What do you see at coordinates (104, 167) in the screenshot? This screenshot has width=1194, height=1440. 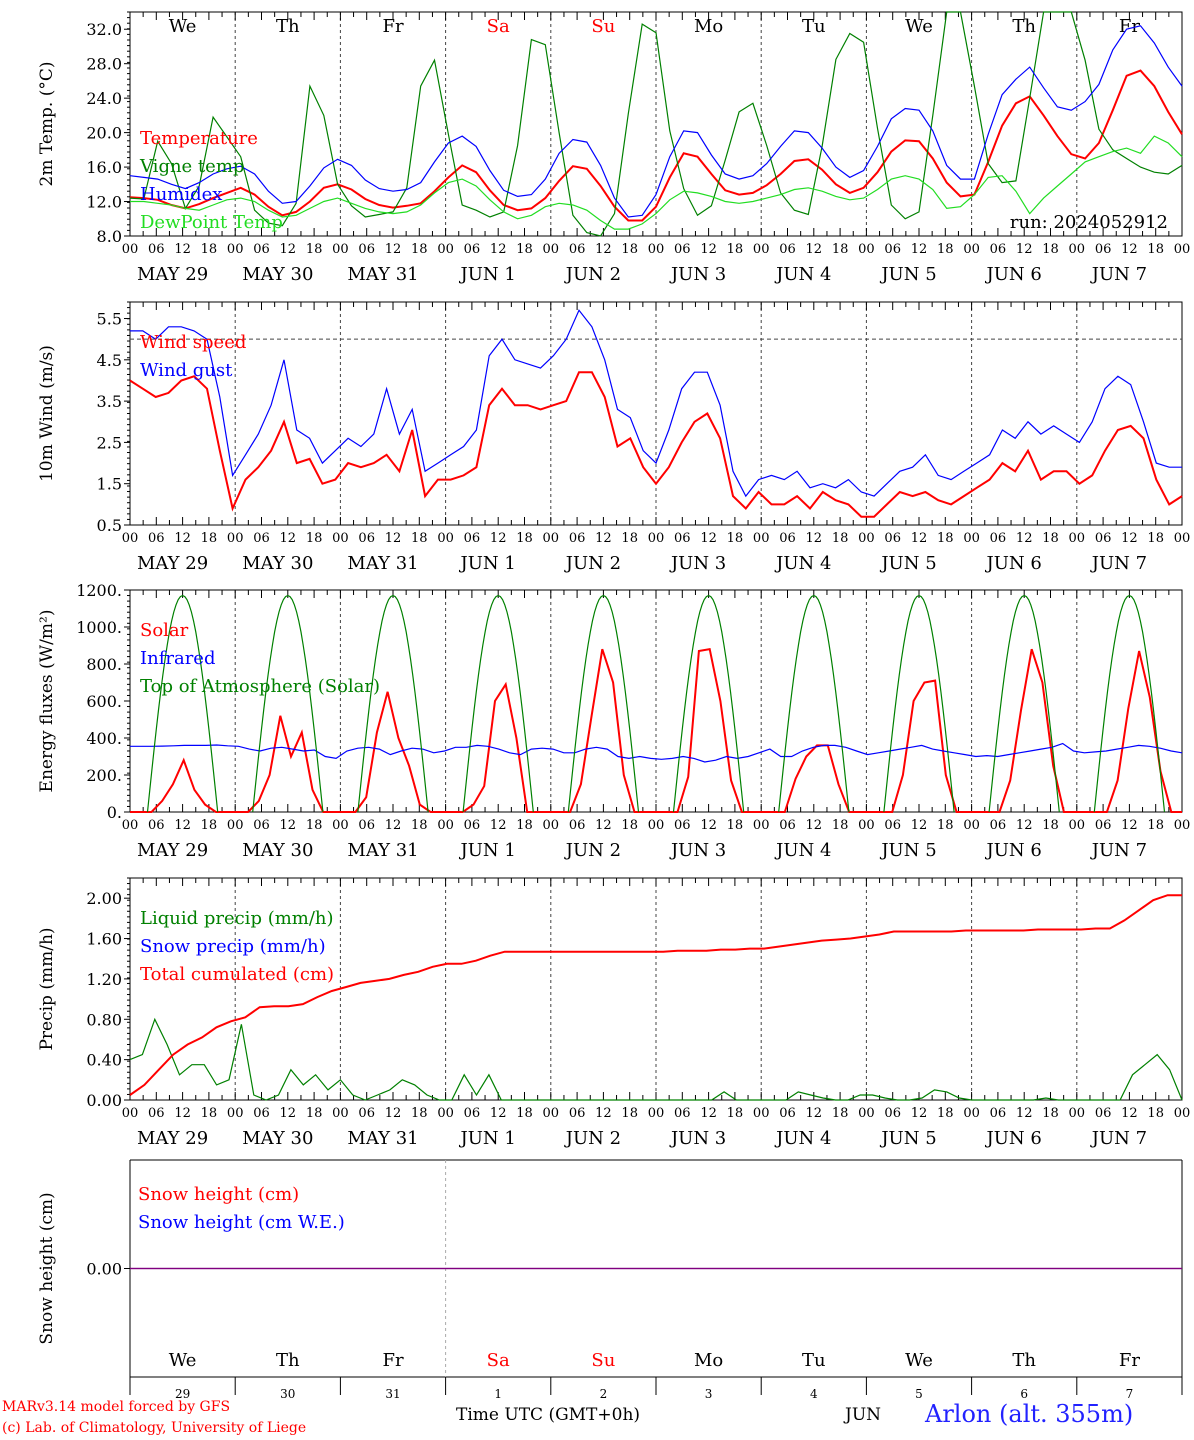 I see `y-tick-label: 16.0` at bounding box center [104, 167].